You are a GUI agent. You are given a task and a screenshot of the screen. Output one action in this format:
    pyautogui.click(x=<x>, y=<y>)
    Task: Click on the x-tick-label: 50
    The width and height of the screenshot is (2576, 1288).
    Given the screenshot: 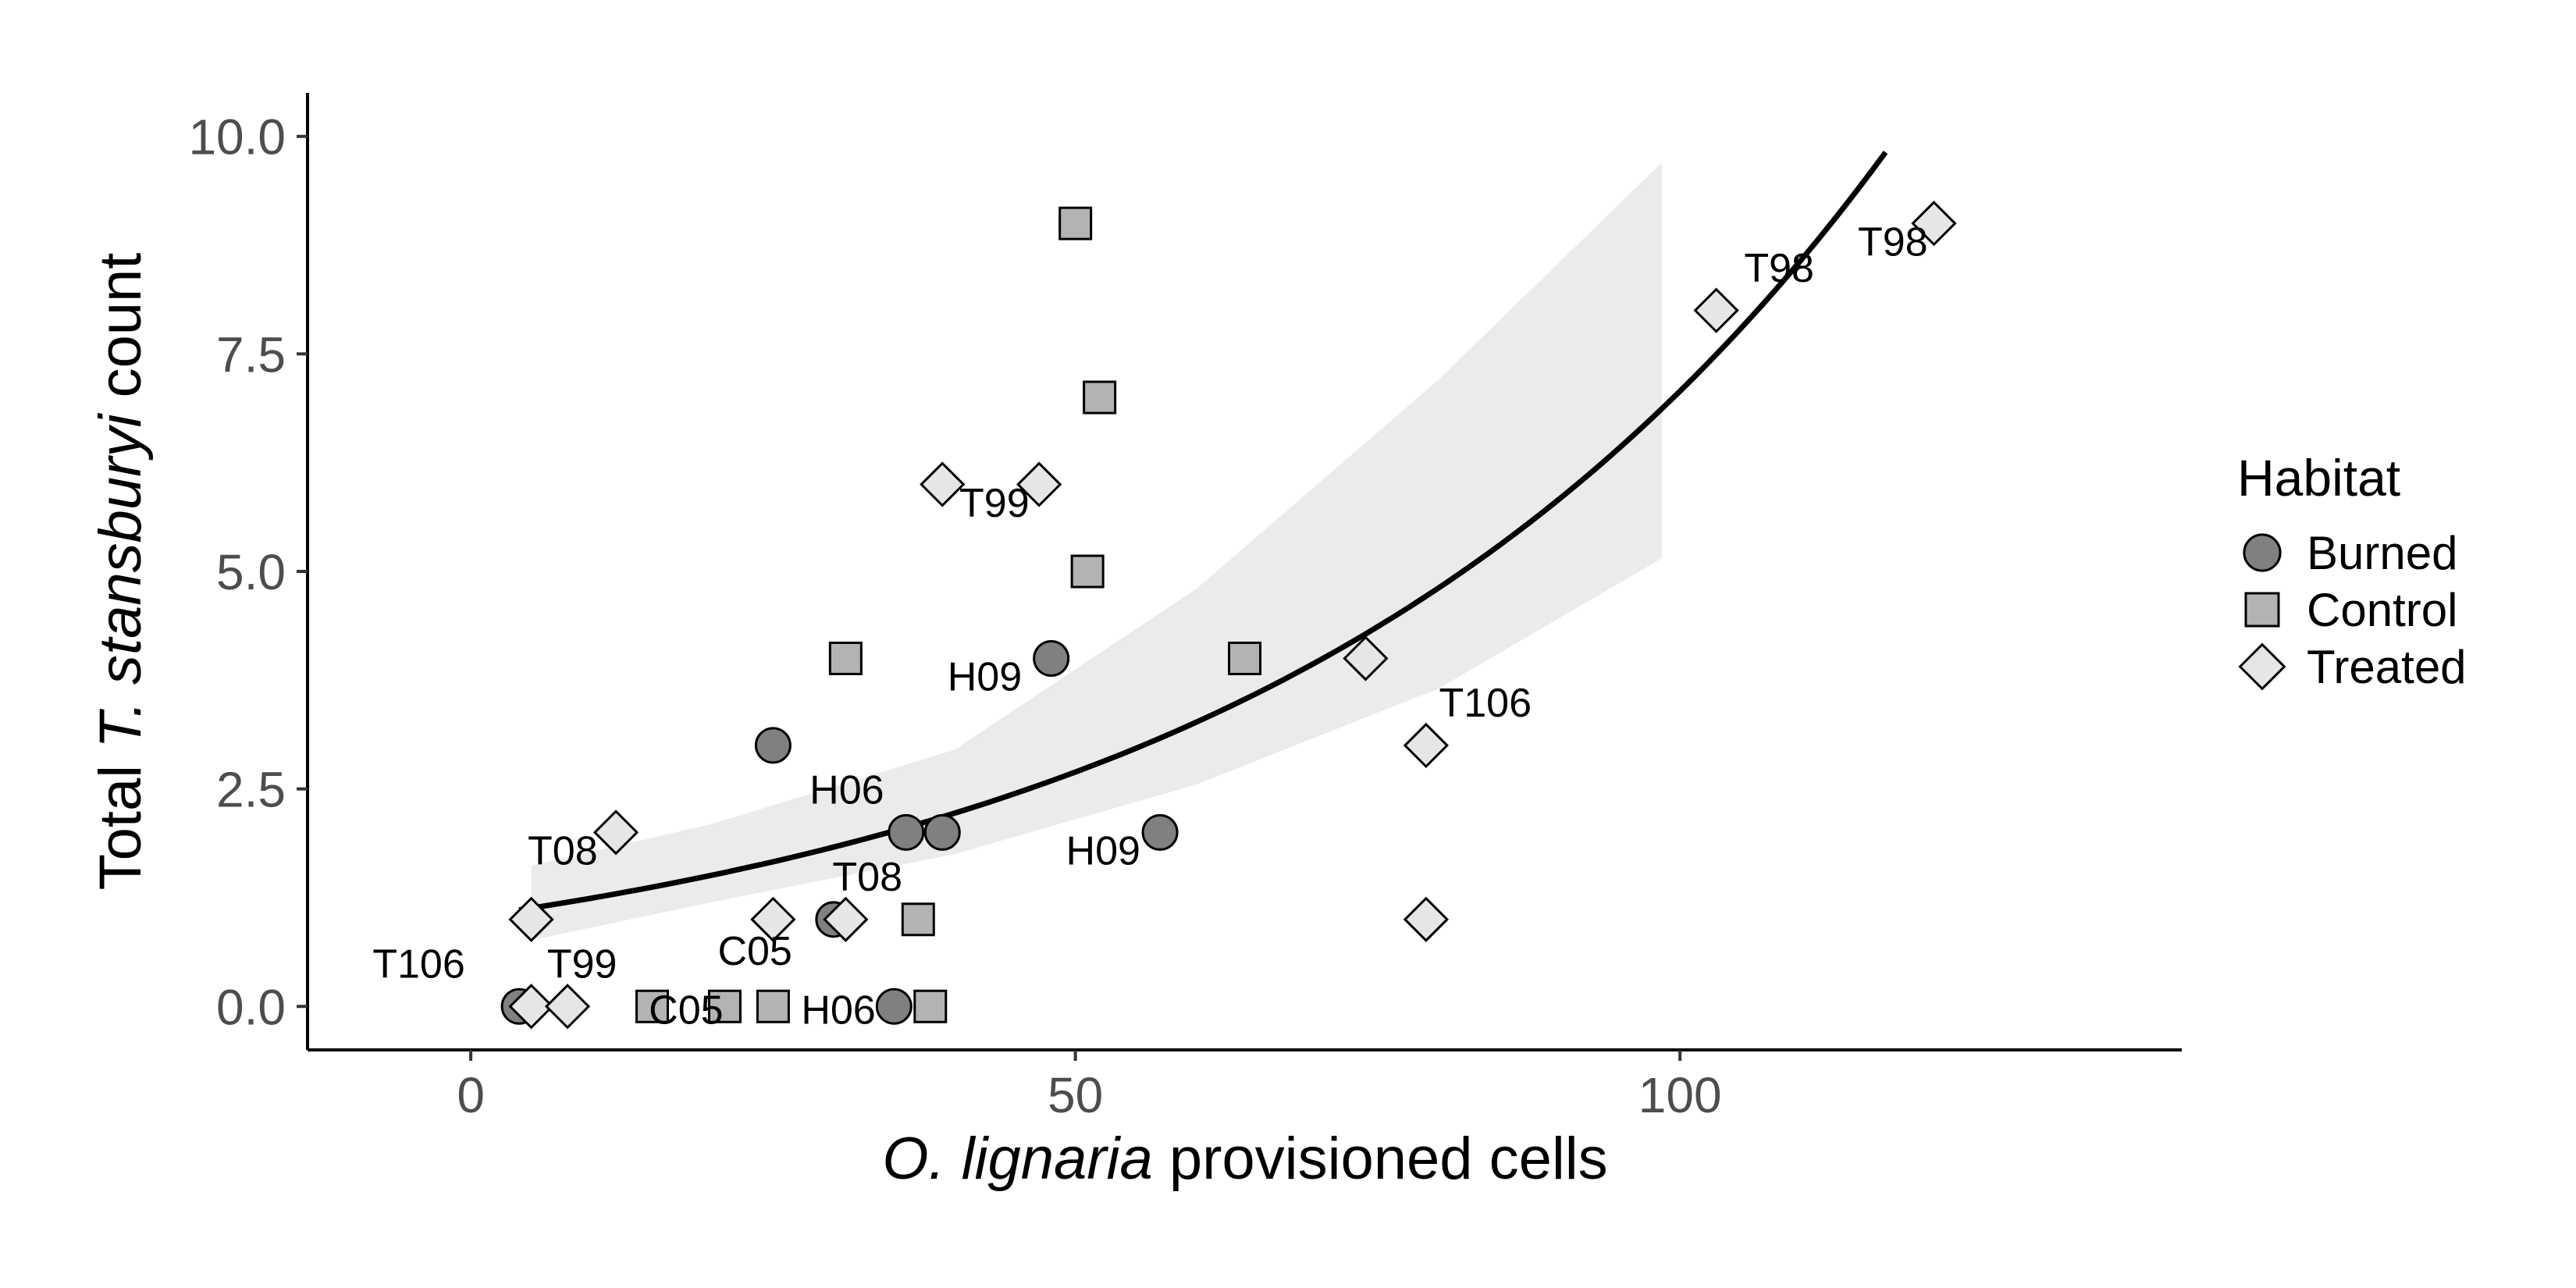 What is the action you would take?
    pyautogui.click(x=1075, y=1095)
    